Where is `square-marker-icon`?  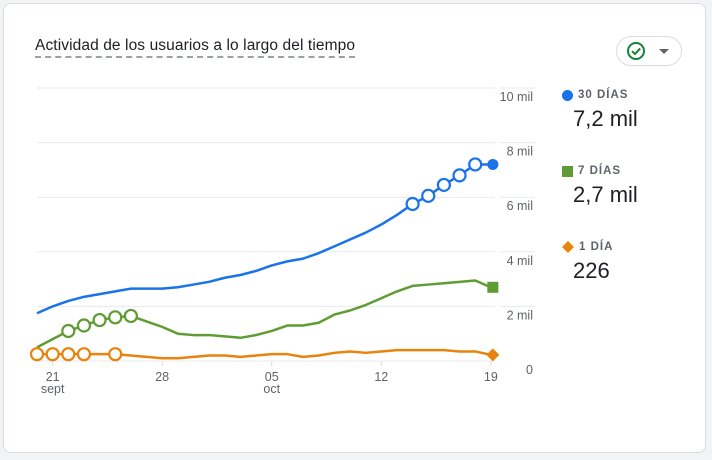
square-marker-icon is located at coordinates (567, 171).